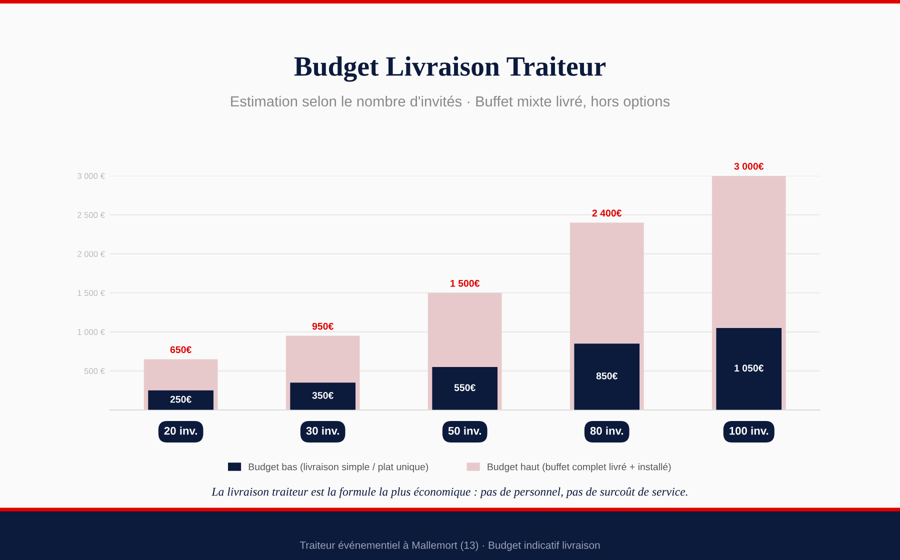 The height and width of the screenshot is (560, 900). I want to click on data-label: 350€, so click(323, 395).